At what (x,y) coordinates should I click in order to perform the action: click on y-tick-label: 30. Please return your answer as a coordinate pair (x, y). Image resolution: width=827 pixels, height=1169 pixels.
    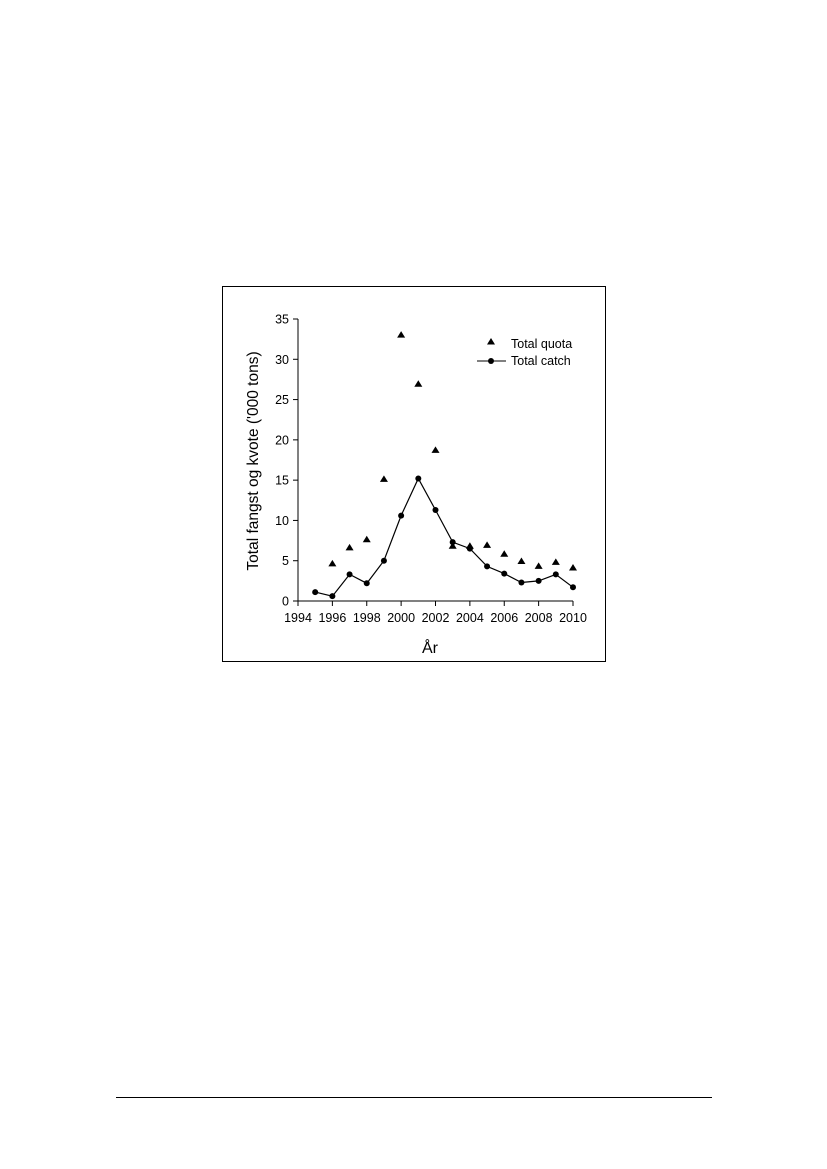
    Looking at the image, I should click on (282, 360).